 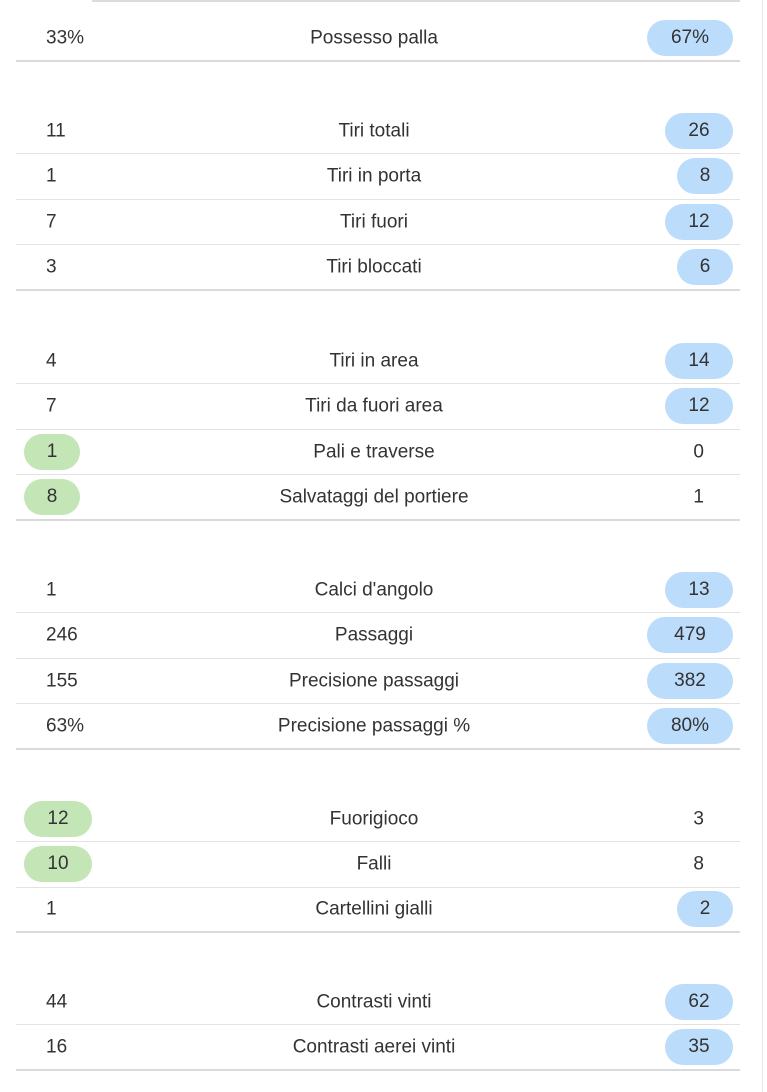 I want to click on away-value: 1, so click(x=698, y=497).